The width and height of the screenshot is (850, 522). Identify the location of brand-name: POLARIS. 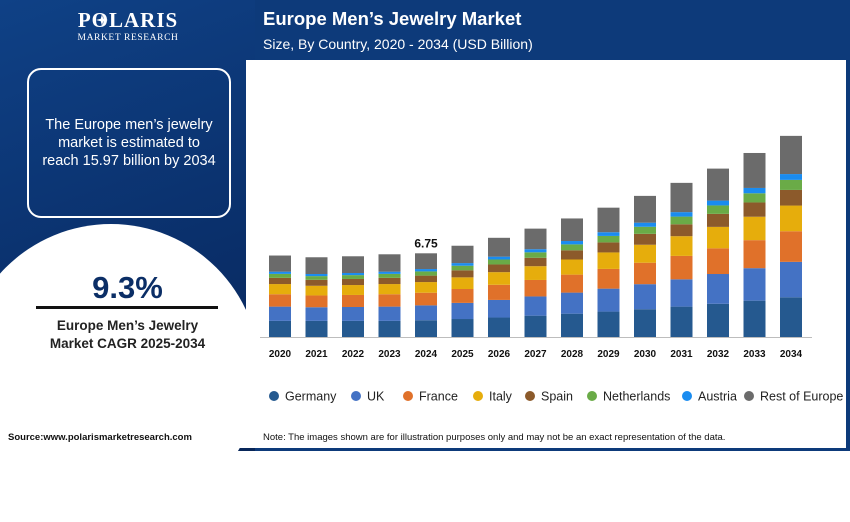
(128, 20).